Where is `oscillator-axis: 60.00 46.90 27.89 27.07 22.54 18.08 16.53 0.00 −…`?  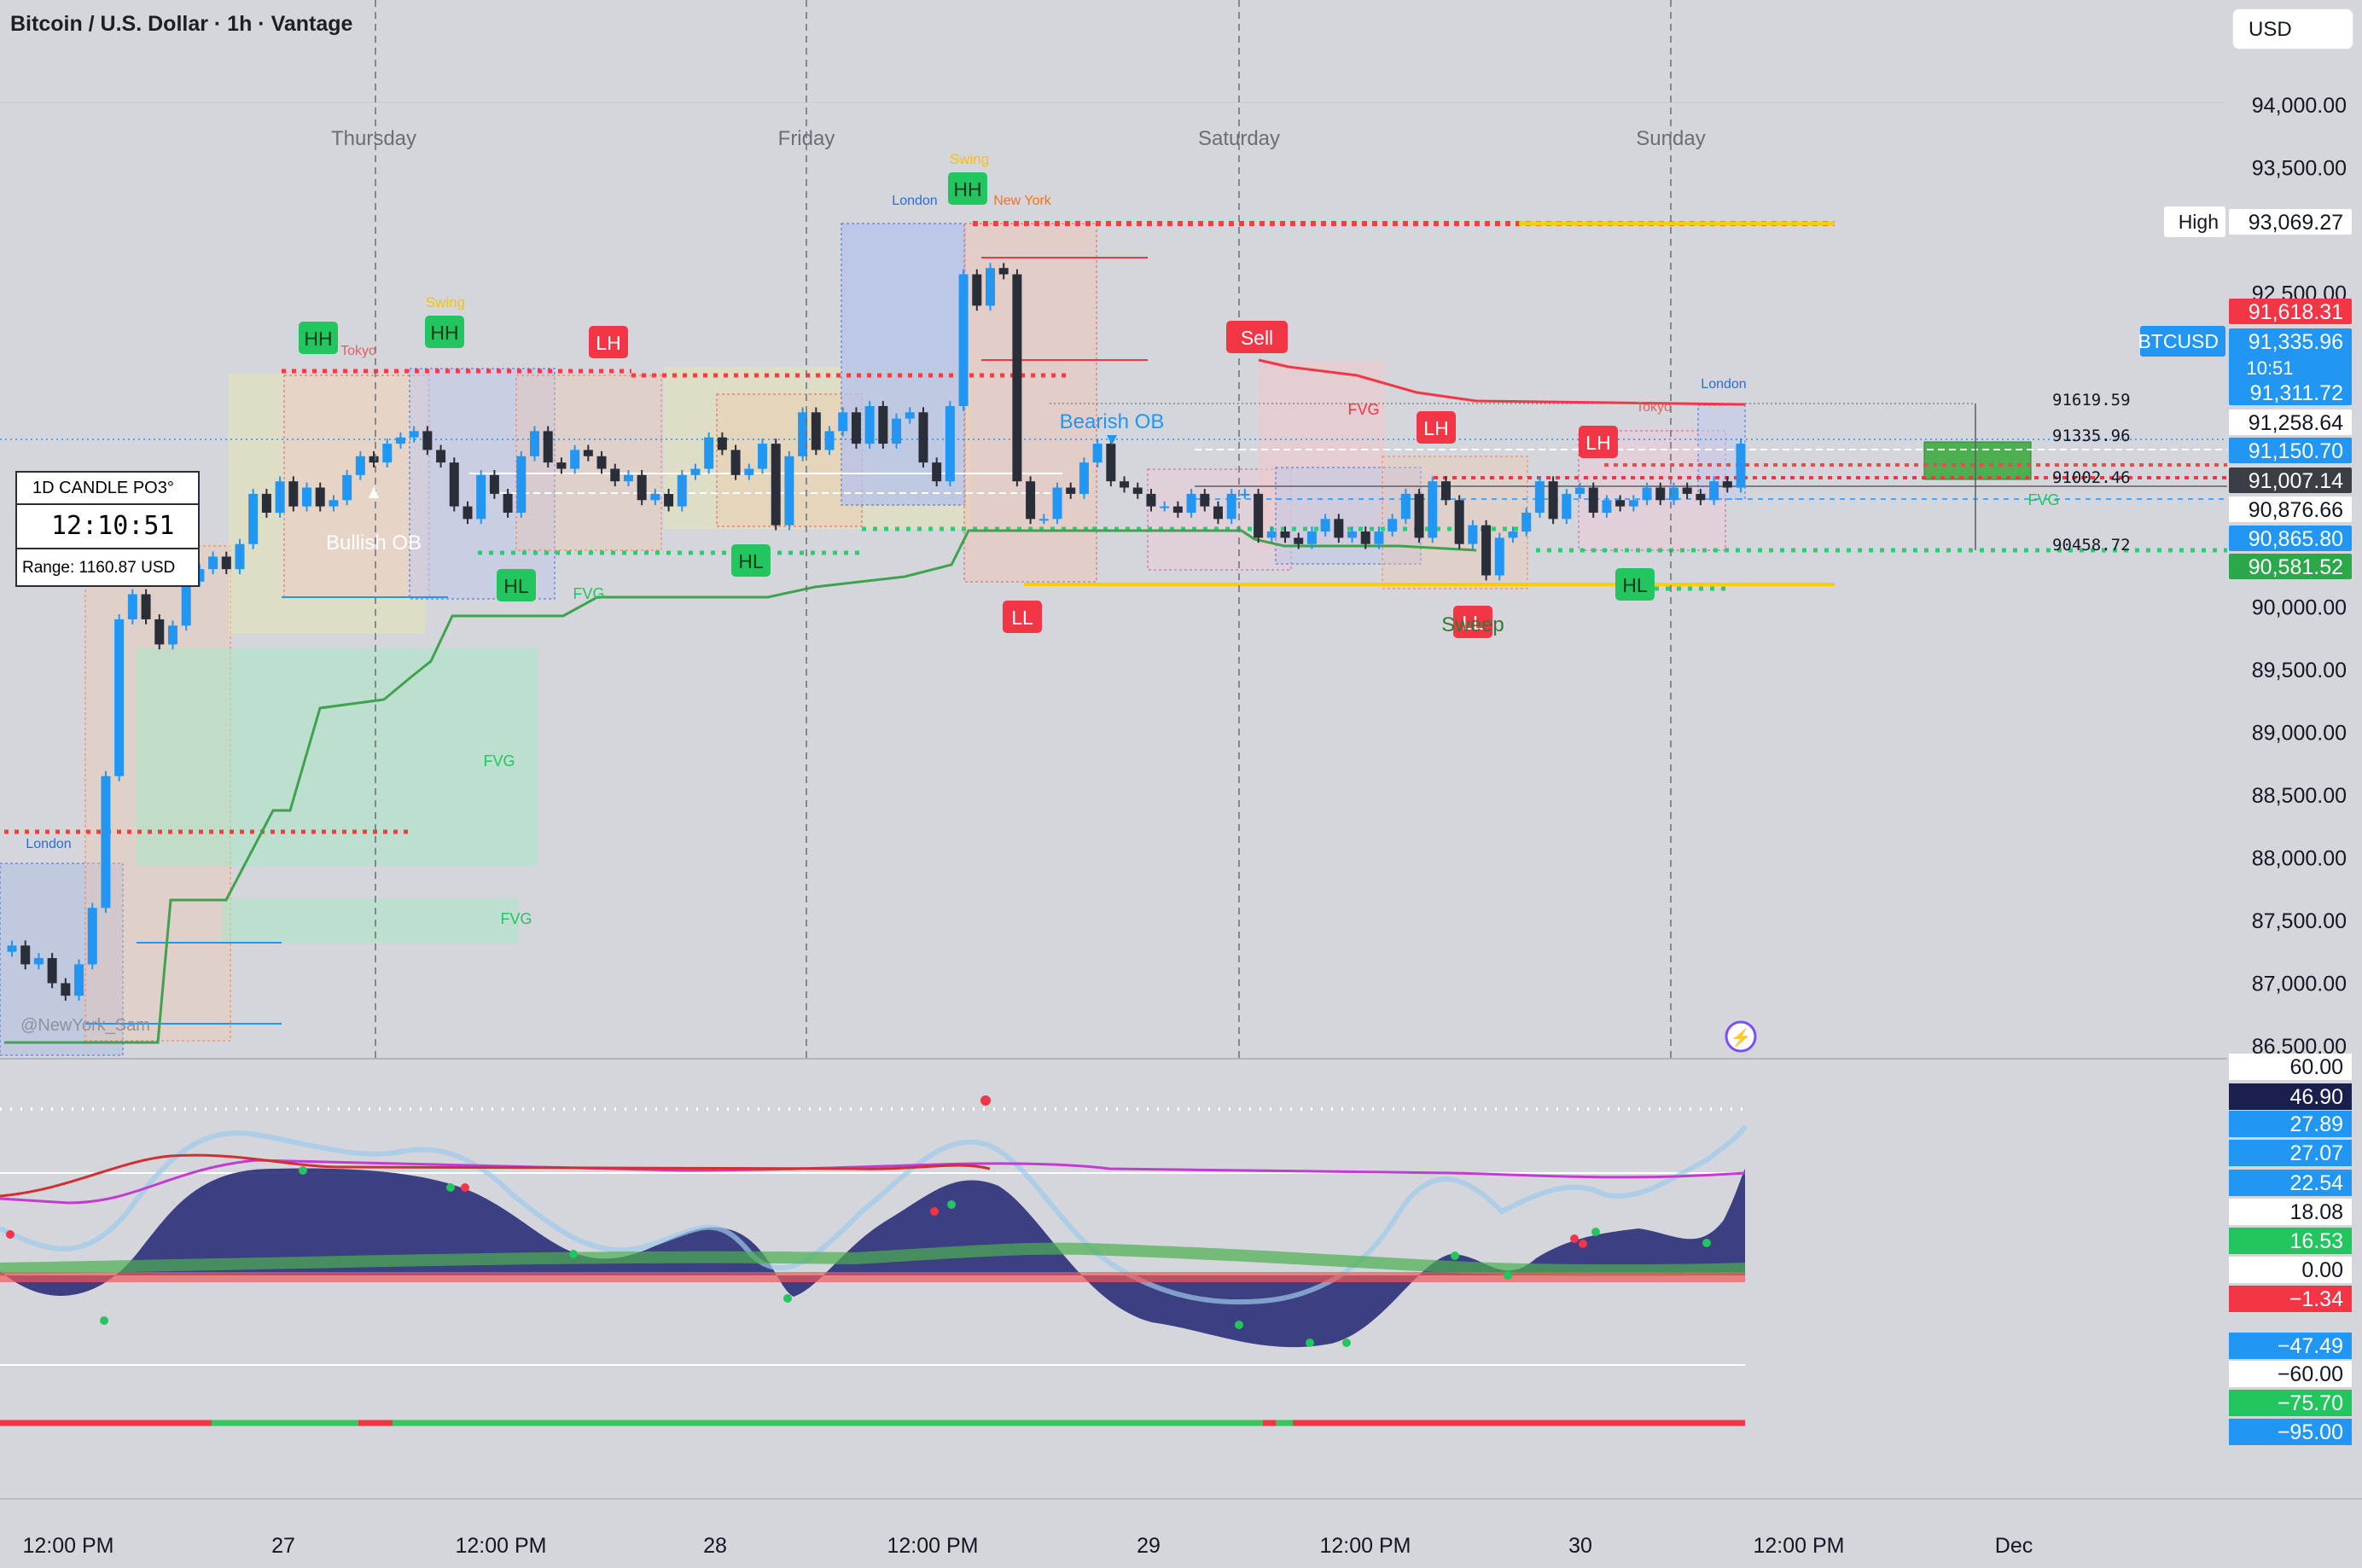
oscillator-axis: 60.00 46.90 27.89 27.07 22.54 18.08 16.53 0.00 −… is located at coordinates (2290, 1249).